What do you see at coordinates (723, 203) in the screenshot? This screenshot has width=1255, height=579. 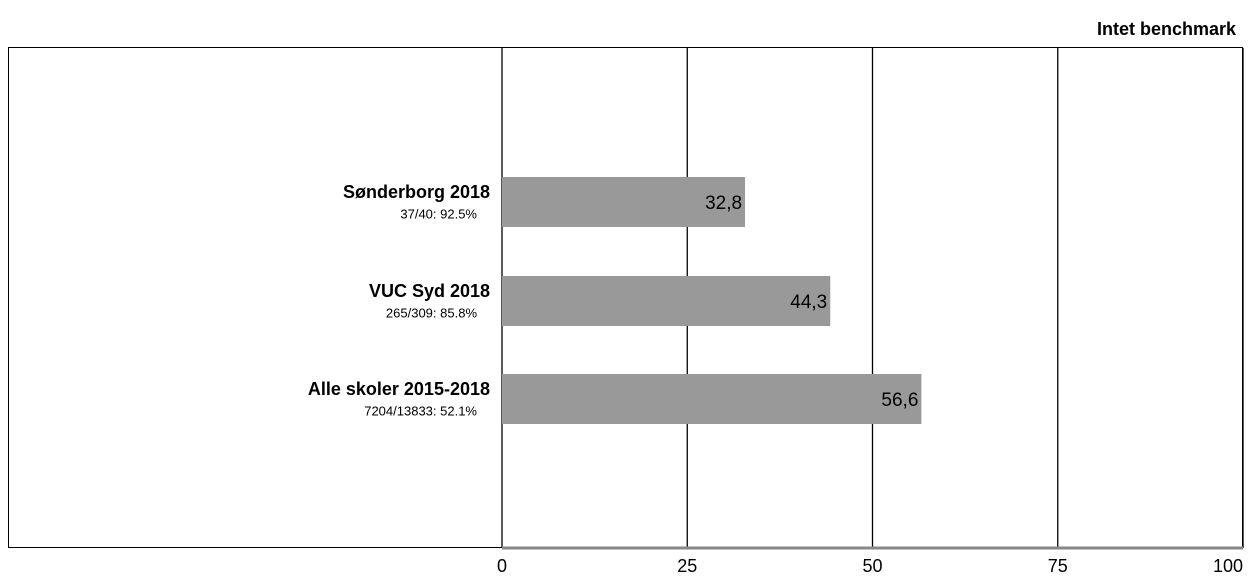 I see `value-label: 32,8` at bounding box center [723, 203].